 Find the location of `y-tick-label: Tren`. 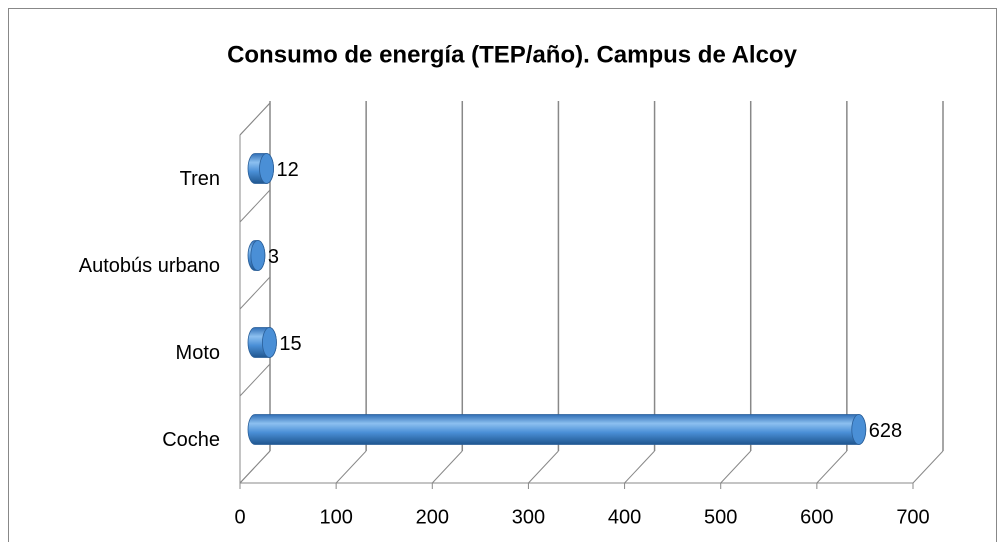

y-tick-label: Tren is located at coordinates (200, 179).